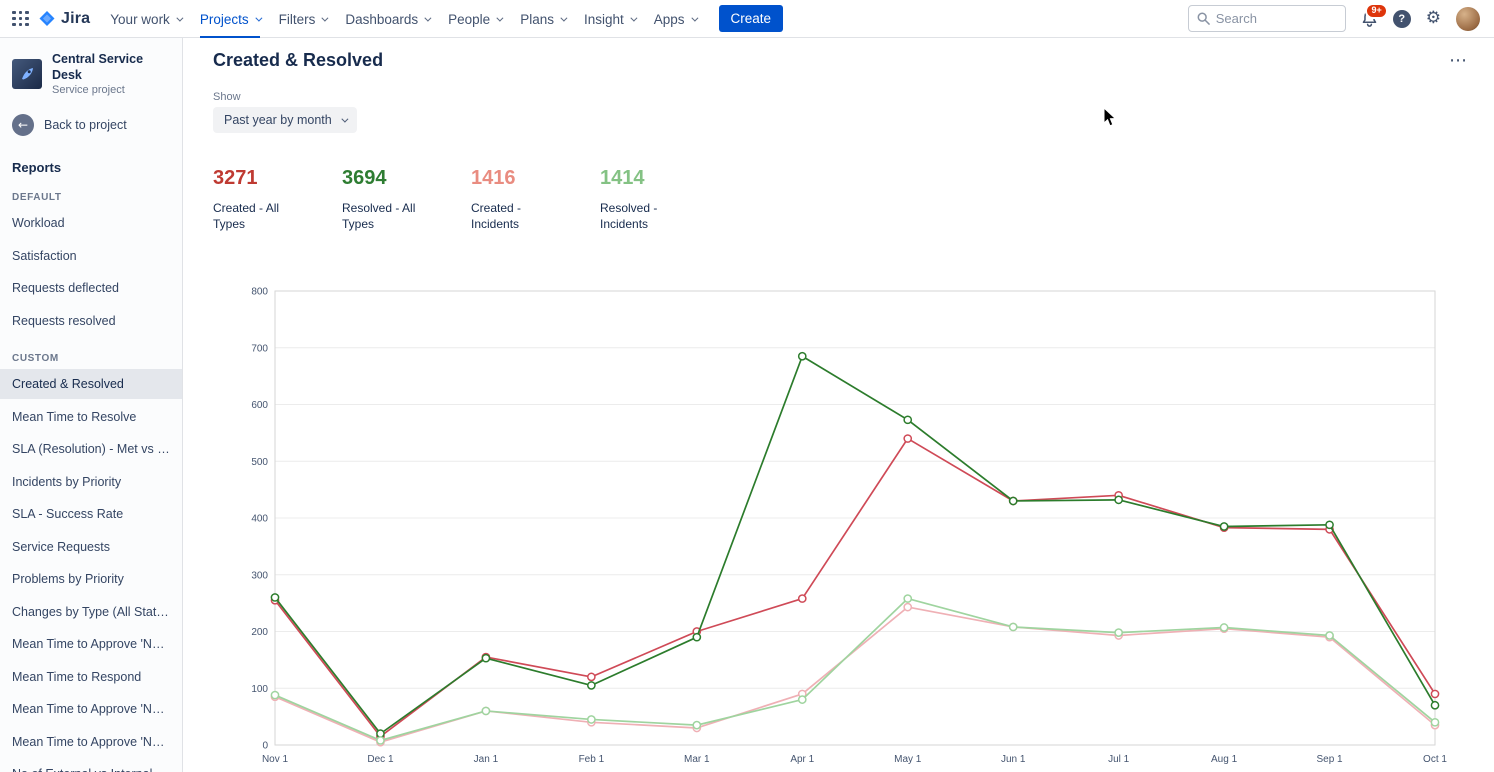  Describe the element at coordinates (535, 199) in the screenshot. I see `stat-created-incidents: 1416 Created - Incidents` at that location.